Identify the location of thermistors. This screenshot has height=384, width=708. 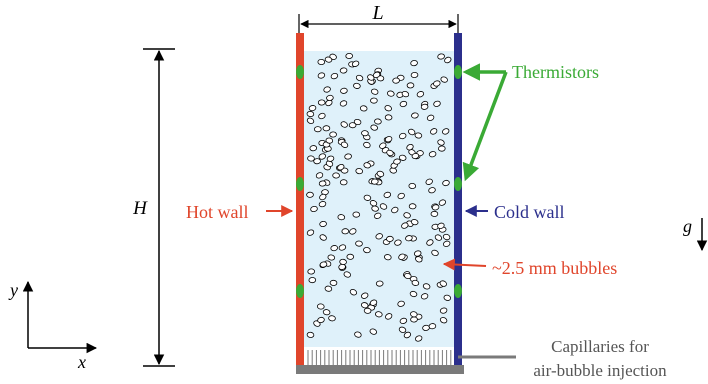
(379, 181).